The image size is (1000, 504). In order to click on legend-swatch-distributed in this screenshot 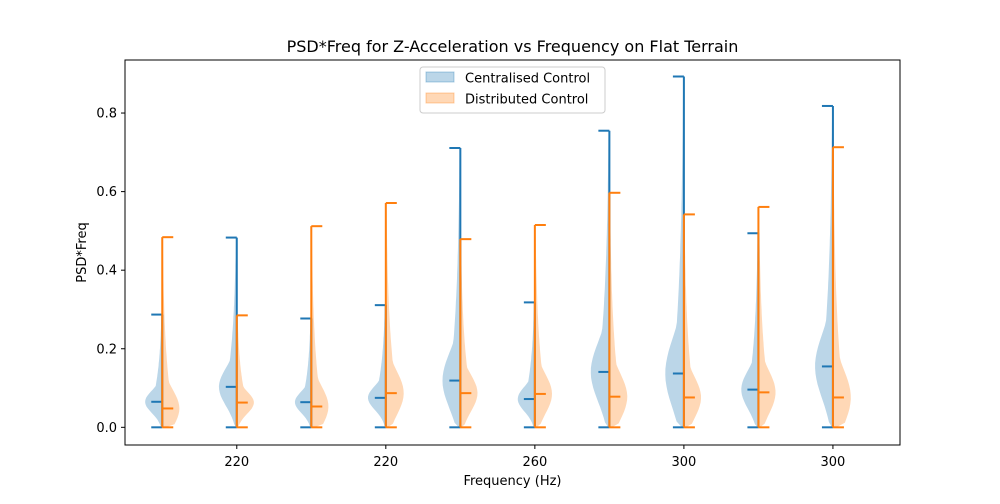, I will do `click(440, 98)`.